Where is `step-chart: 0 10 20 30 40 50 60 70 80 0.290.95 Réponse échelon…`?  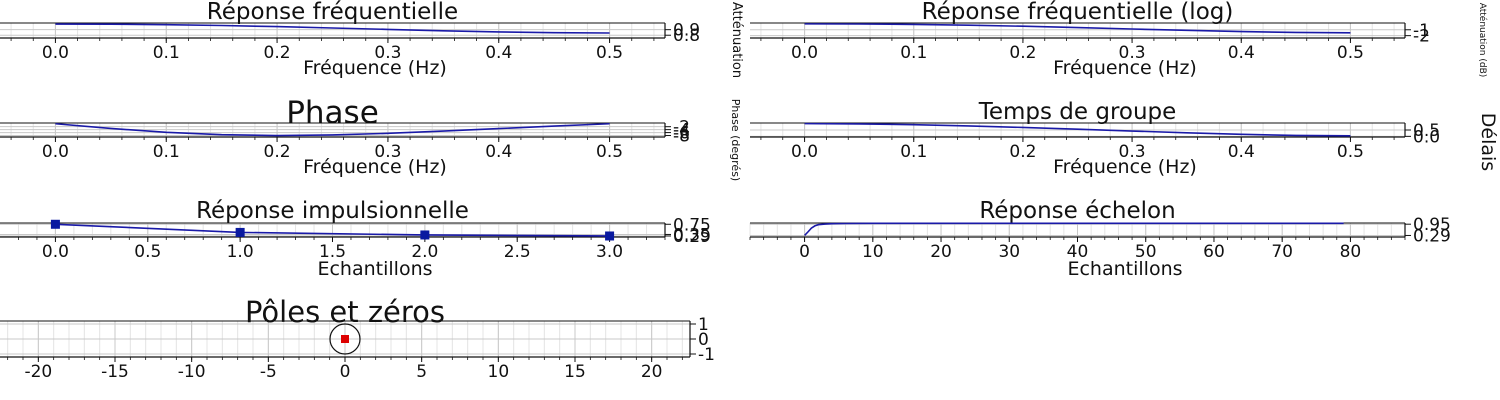 step-chart: 0 10 20 30 40 50 60 70 80 0.290.95 Réponse échelon… is located at coordinates (1100, 239).